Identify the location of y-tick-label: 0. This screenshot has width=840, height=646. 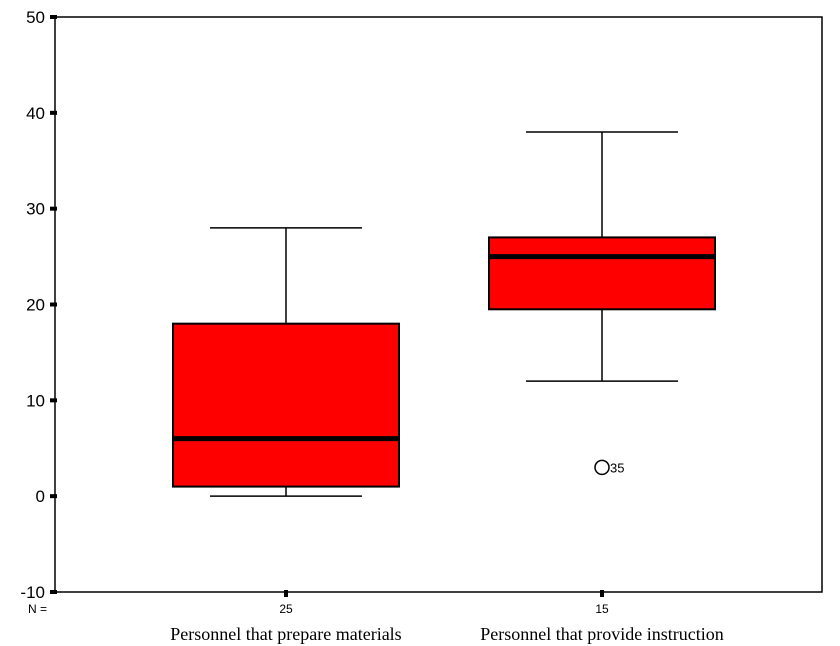
(40, 496).